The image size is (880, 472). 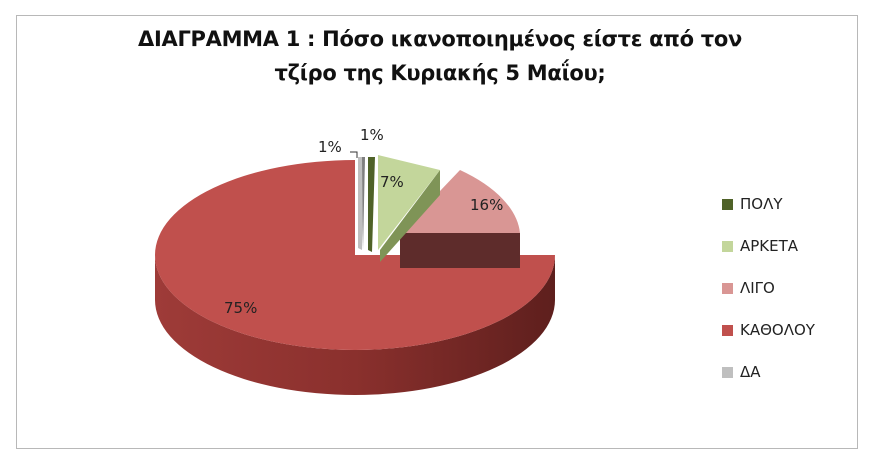 I want to click on label-ligo: 16%, so click(x=486, y=205).